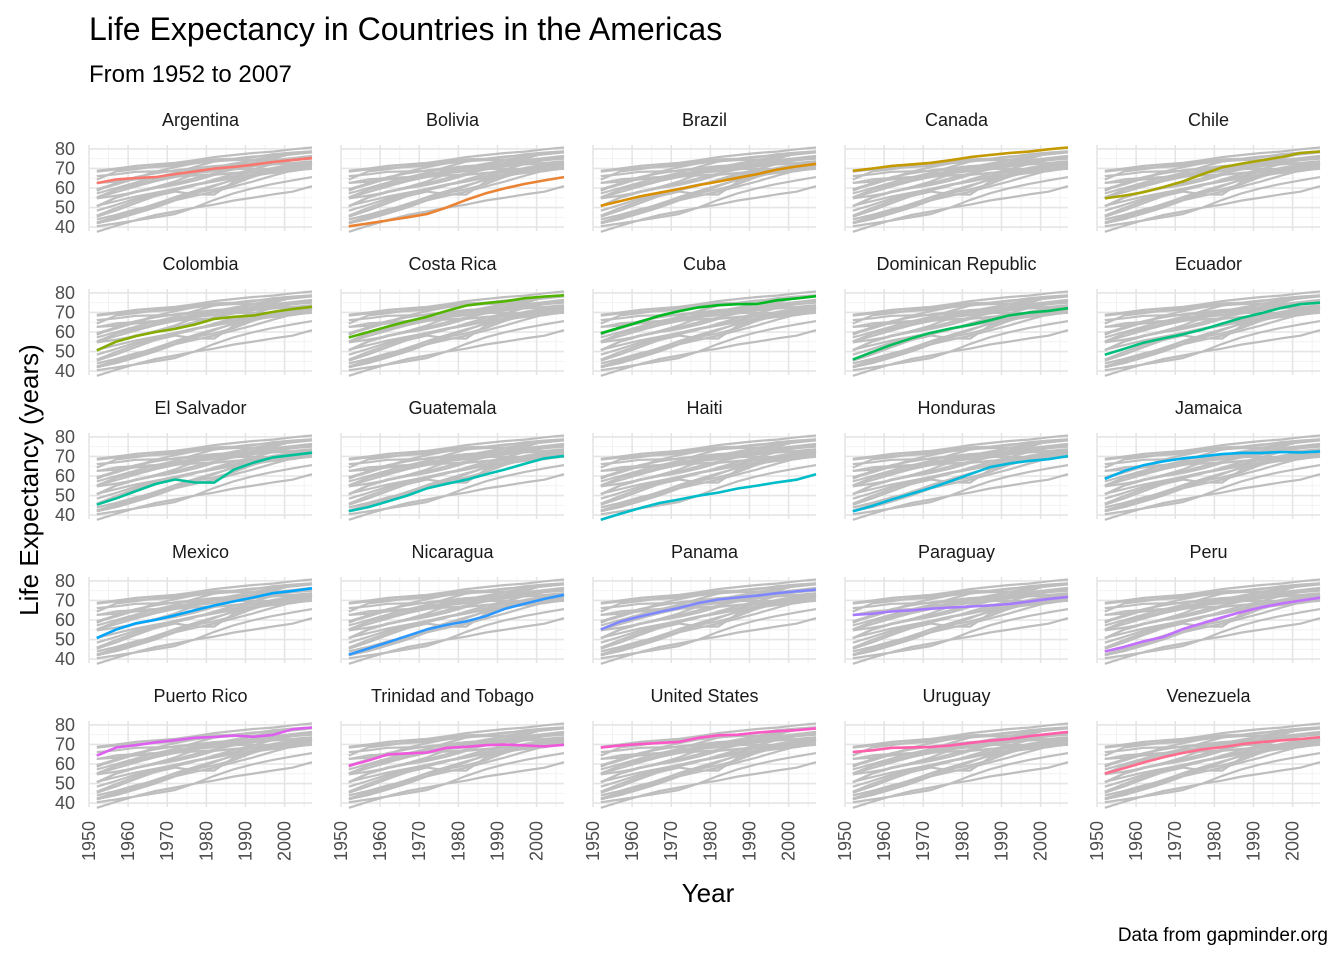 The image size is (1344, 960). I want to click on facet-panel: Bolivia, so click(452, 171).